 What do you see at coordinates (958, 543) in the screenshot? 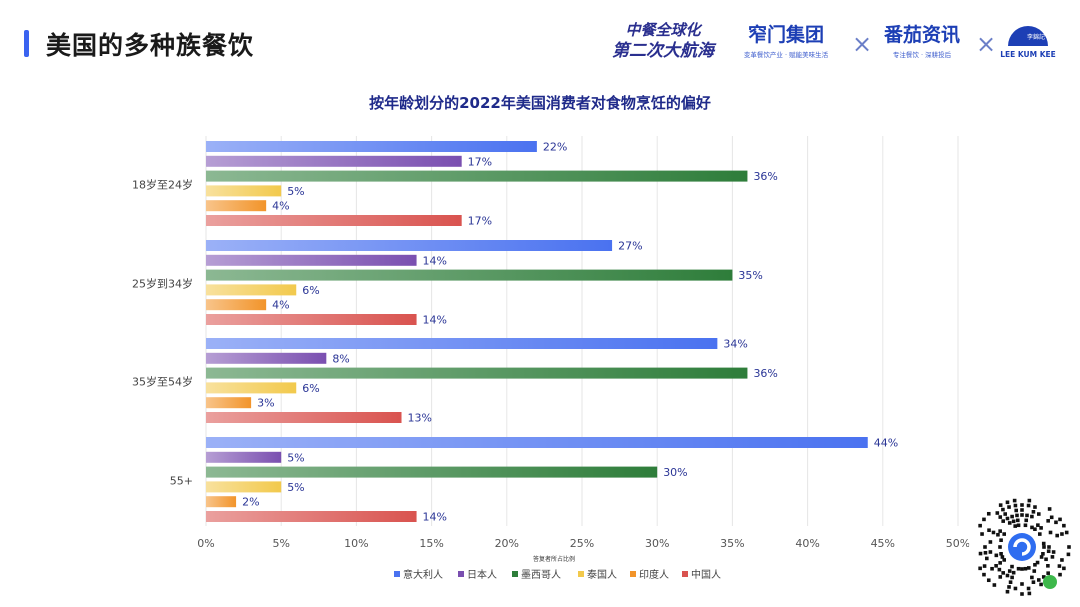
I see `x-tick-label: 50%` at bounding box center [958, 543].